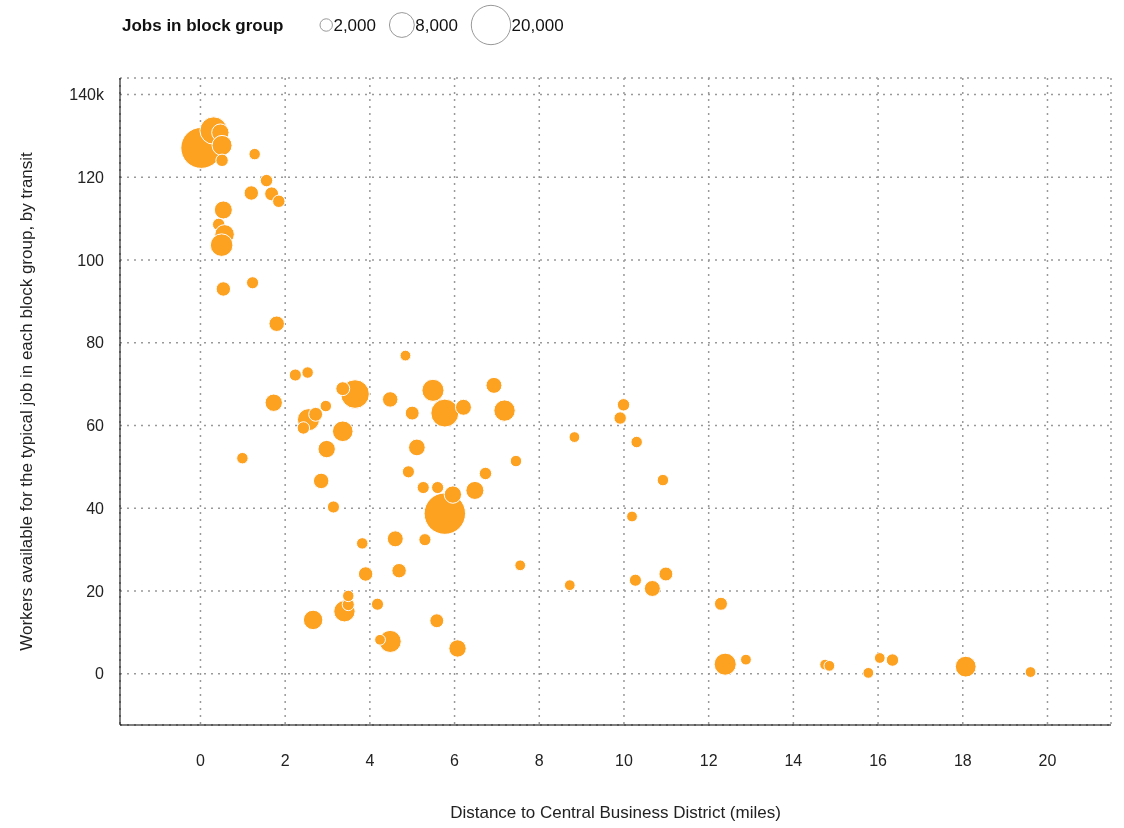  What do you see at coordinates (962, 761) in the screenshot?
I see `x-tick-label: 18` at bounding box center [962, 761].